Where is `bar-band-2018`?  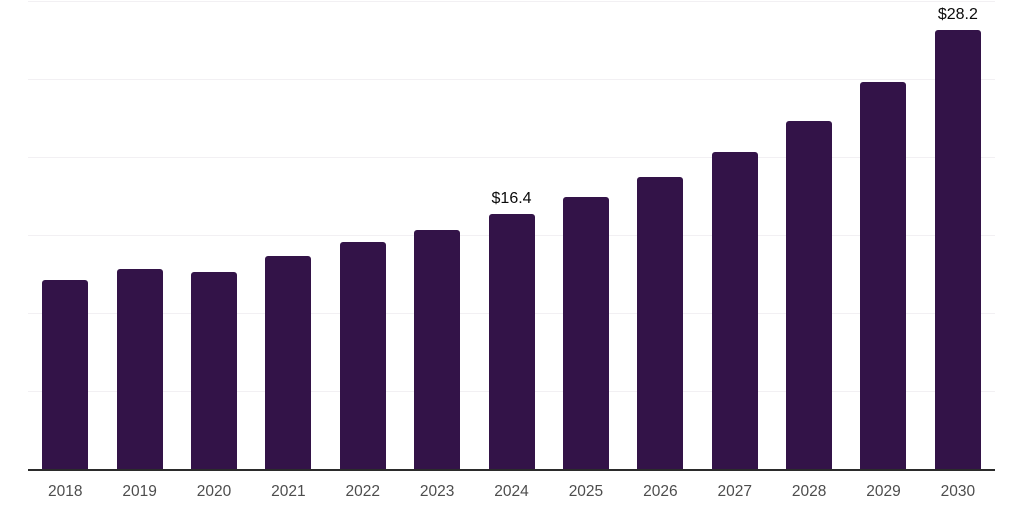 bar-band-2018 is located at coordinates (65, 236).